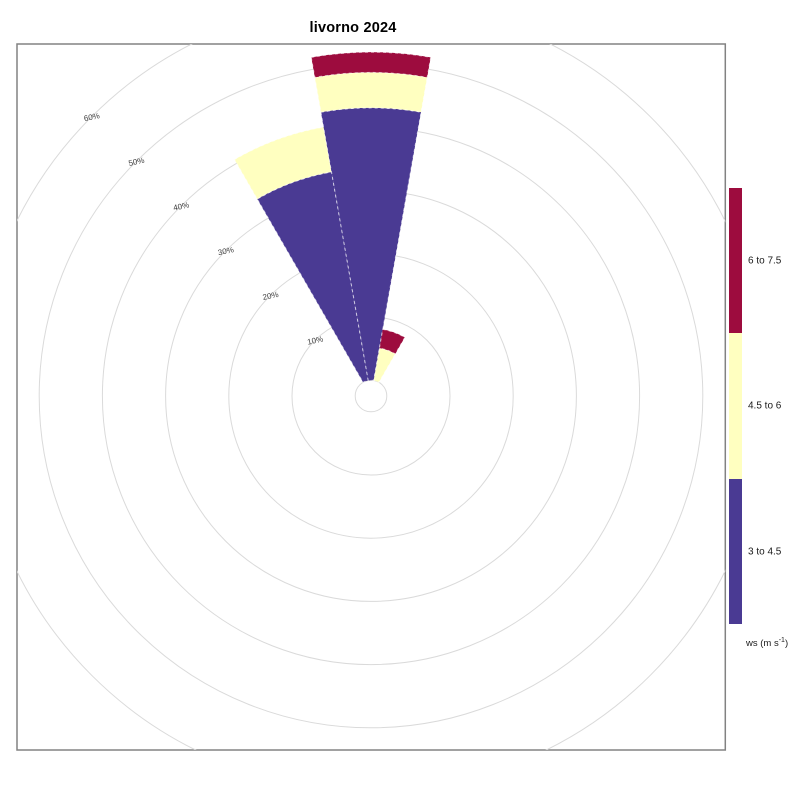  What do you see at coordinates (765, 261) in the screenshot?
I see `legend-entry-label-6to7.5: 6 to 7.5` at bounding box center [765, 261].